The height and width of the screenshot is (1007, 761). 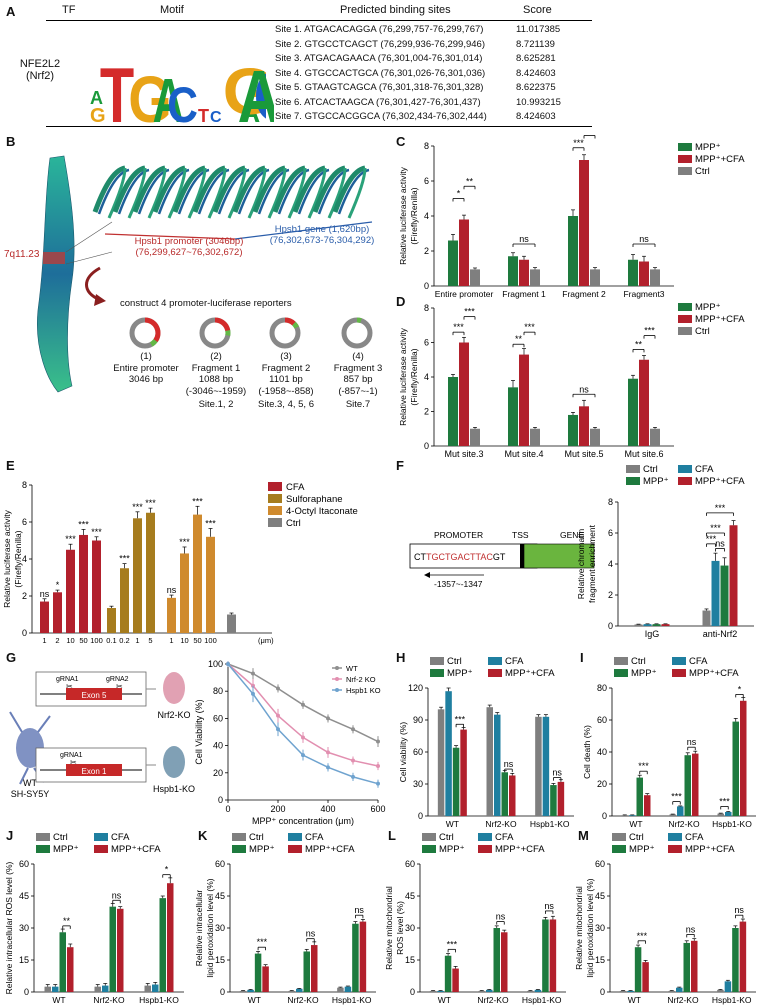 I want to click on cell-line-label: SH-SY5Y, so click(x=30, y=794).